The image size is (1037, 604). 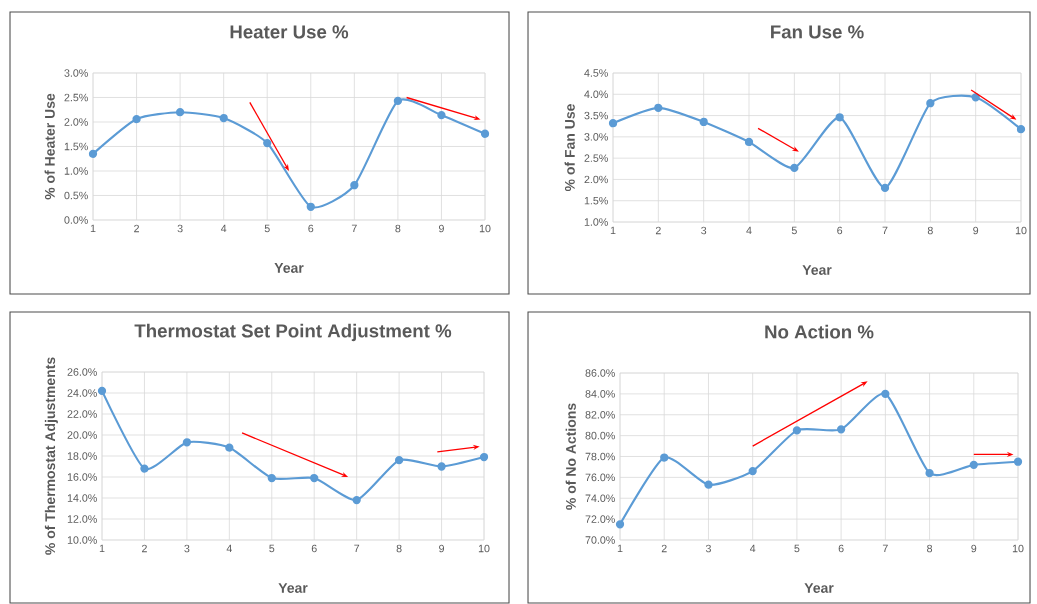 I want to click on y-tick-label: 80.0%, so click(x=600, y=435).